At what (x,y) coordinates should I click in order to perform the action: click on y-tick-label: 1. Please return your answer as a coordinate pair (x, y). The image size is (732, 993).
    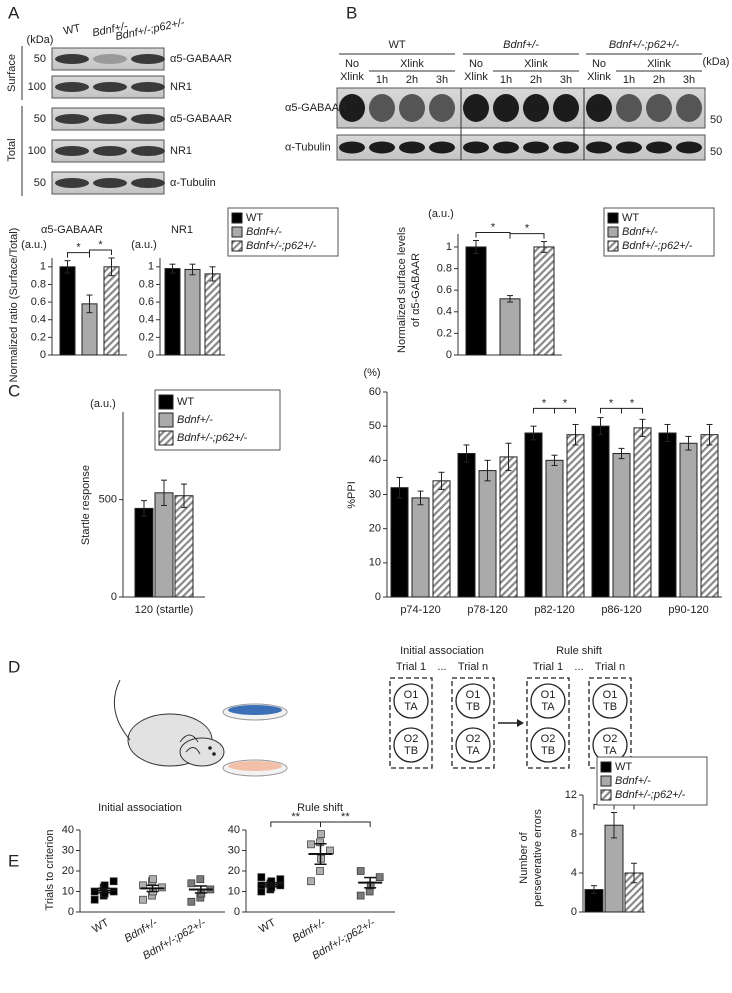
    Looking at the image, I should click on (449, 247).